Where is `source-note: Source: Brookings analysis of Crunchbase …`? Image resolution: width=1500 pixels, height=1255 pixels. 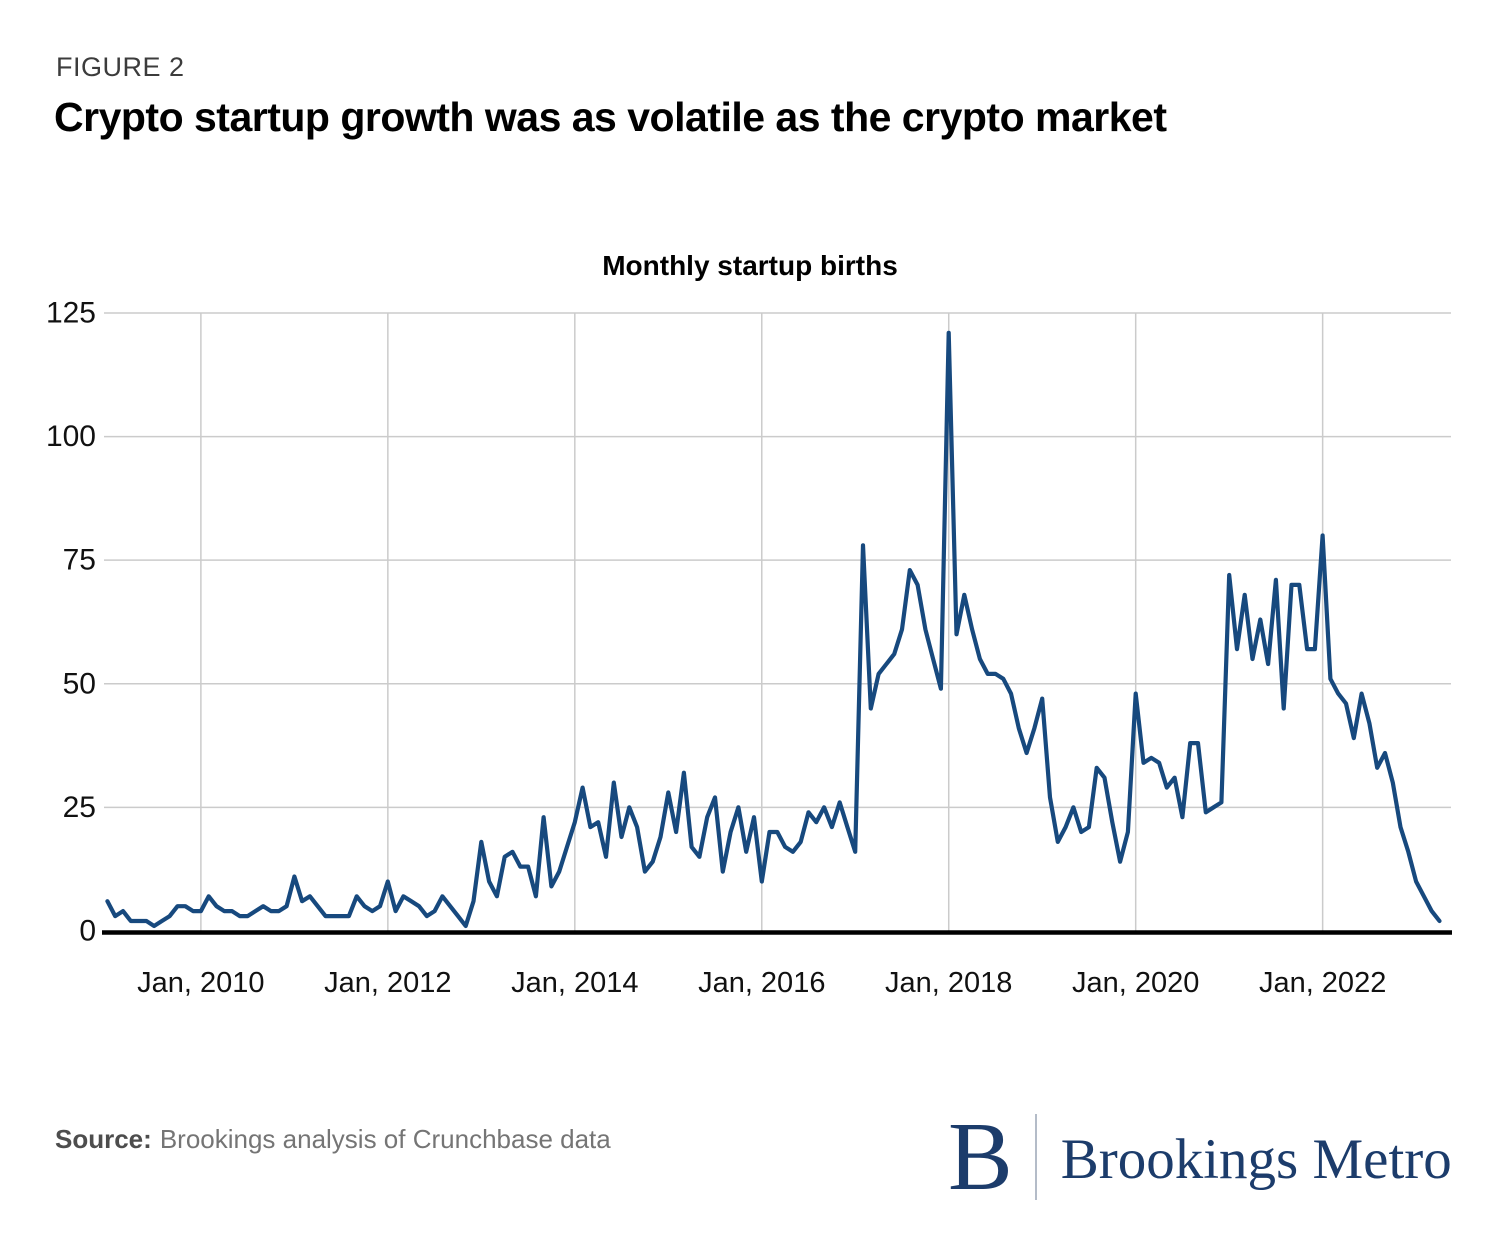
source-note: Source: Brookings analysis of Crunchbase … is located at coordinates (333, 1139).